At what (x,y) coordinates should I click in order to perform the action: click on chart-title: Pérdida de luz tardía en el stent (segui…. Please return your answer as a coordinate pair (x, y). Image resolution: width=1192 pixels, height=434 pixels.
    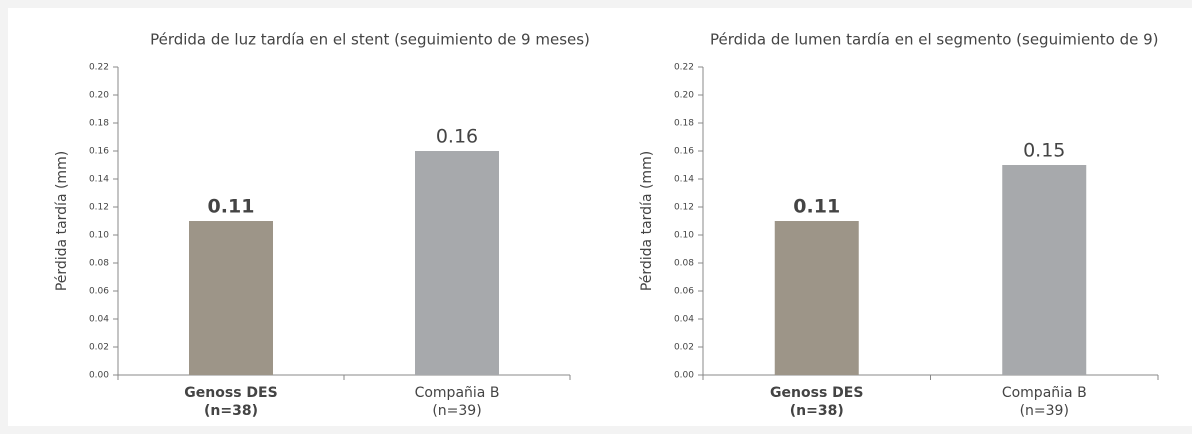
    Looking at the image, I should click on (370, 40).